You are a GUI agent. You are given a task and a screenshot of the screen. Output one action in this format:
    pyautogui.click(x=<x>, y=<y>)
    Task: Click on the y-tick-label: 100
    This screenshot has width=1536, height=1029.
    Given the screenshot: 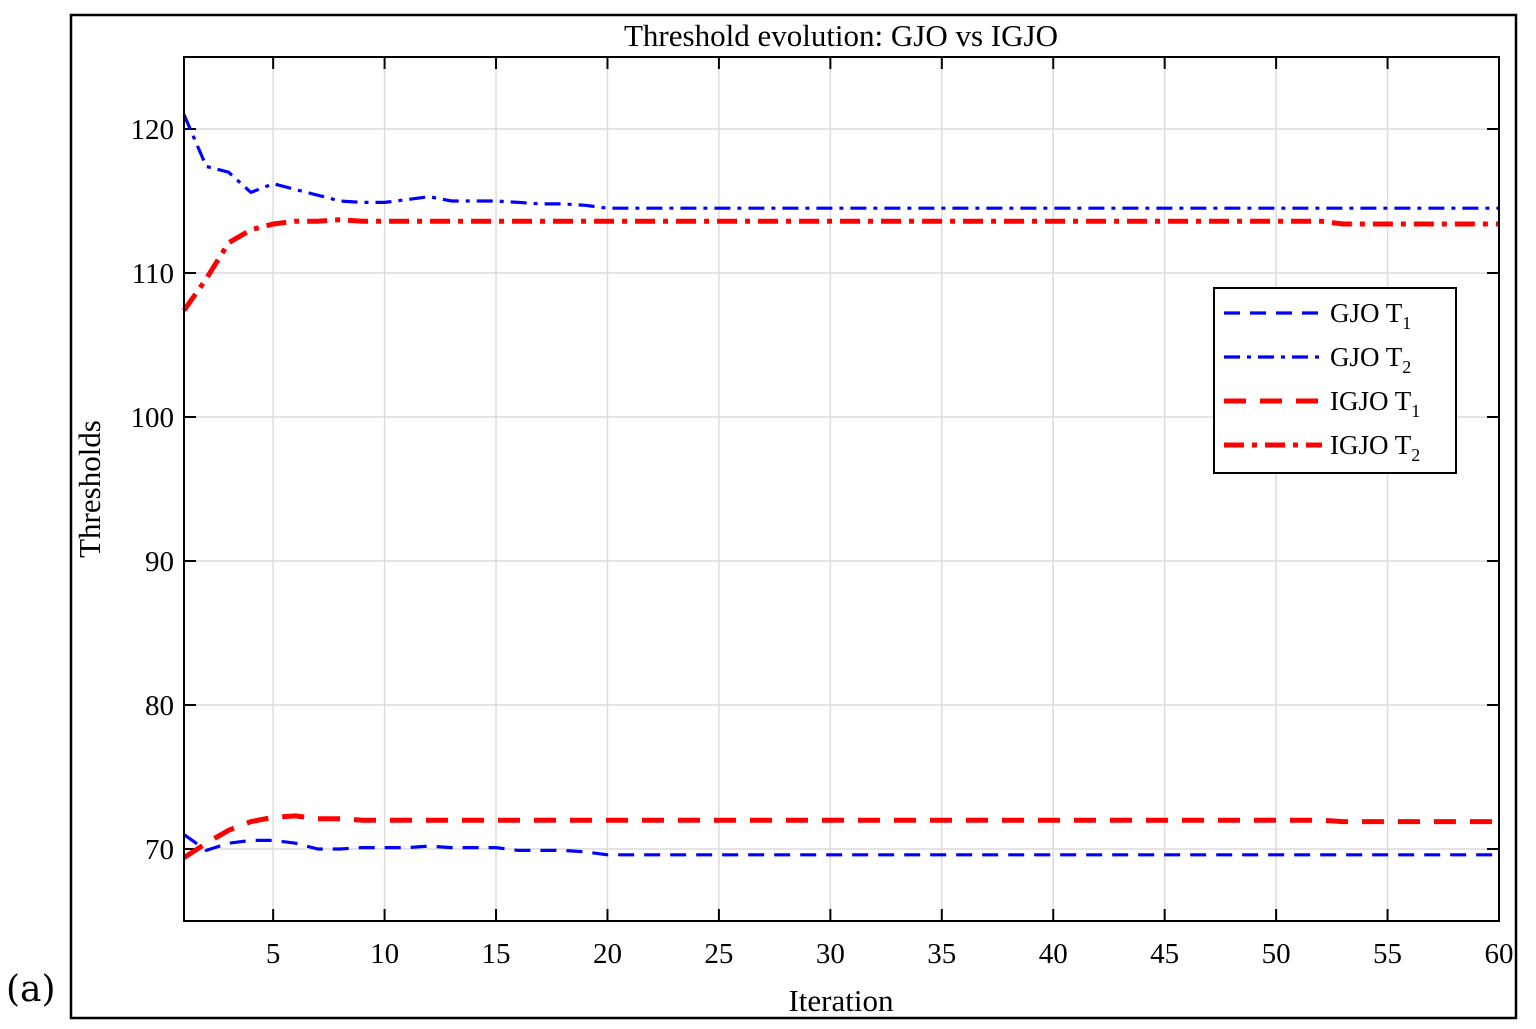 What is the action you would take?
    pyautogui.click(x=153, y=418)
    